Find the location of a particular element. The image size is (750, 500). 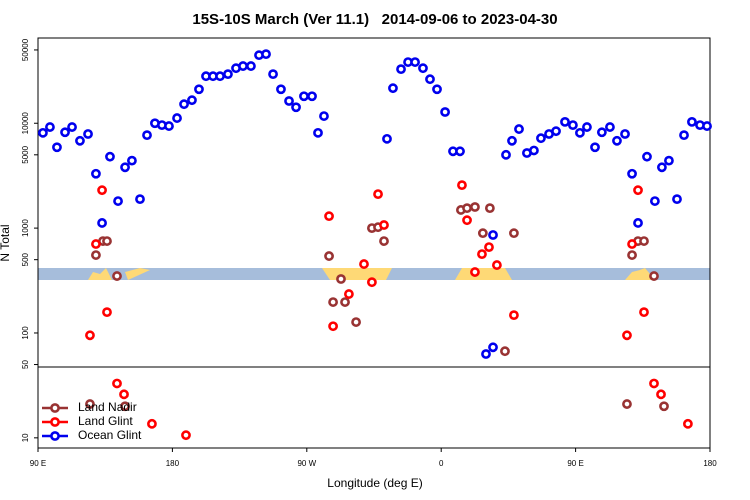

y-tick-label: 10000 is located at coordinates (25, 123).